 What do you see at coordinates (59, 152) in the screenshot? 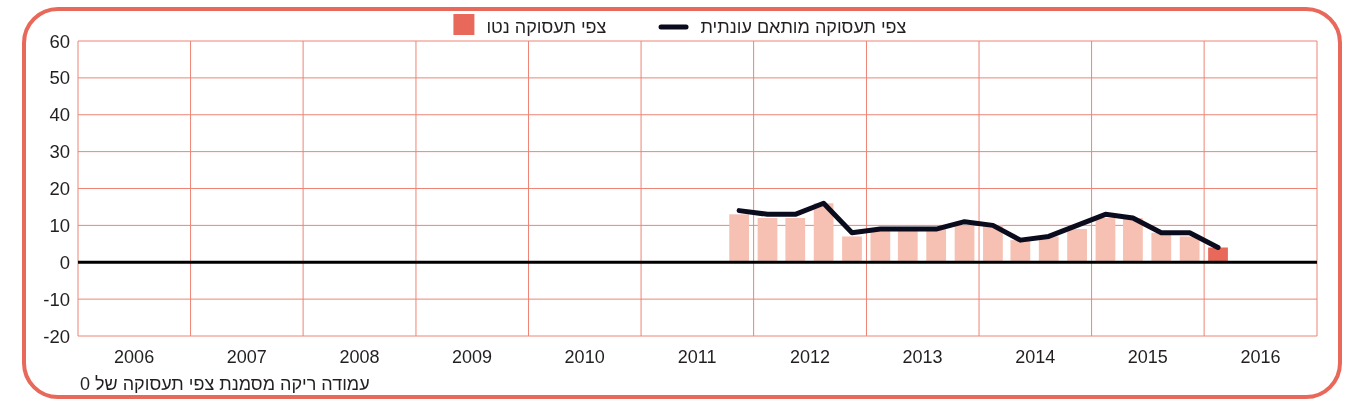
I see `y-tick-label: 30` at bounding box center [59, 152].